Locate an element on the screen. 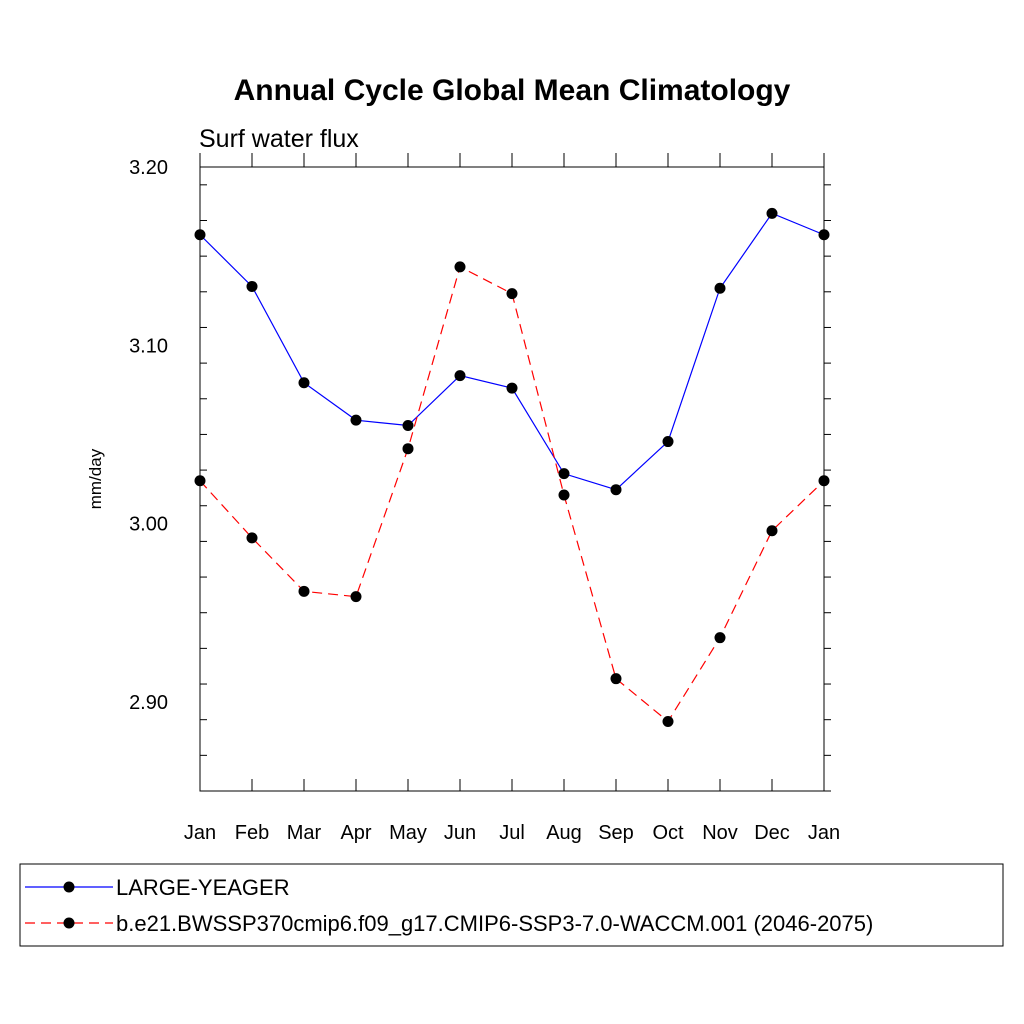 This screenshot has width=1024, height=1024. x-tick-label: Mar is located at coordinates (304, 833).